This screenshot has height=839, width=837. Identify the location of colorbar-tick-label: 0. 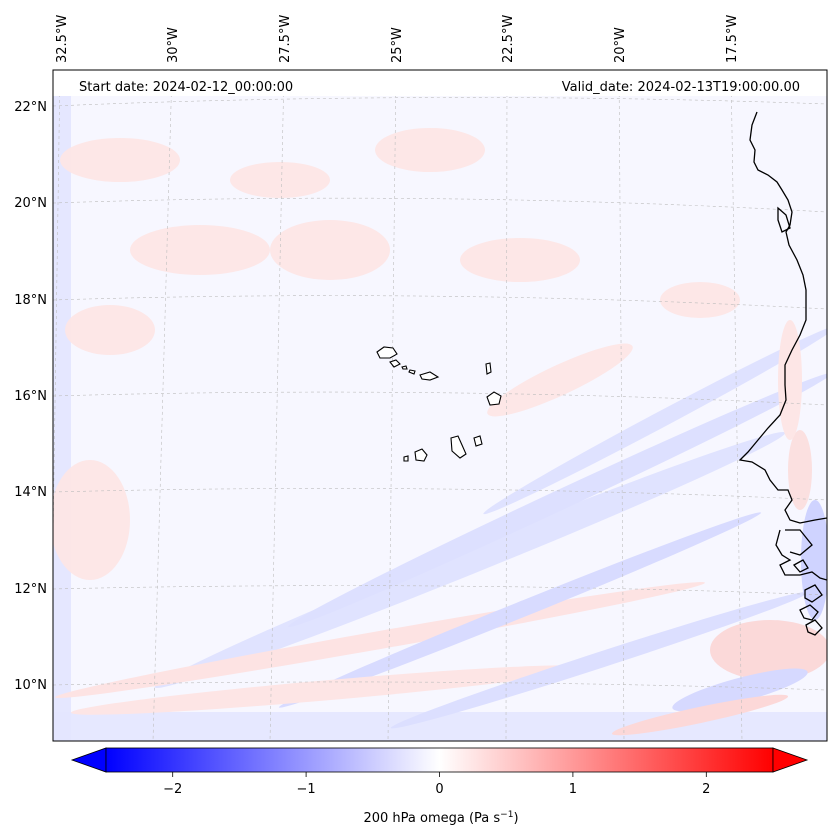
(439, 789).